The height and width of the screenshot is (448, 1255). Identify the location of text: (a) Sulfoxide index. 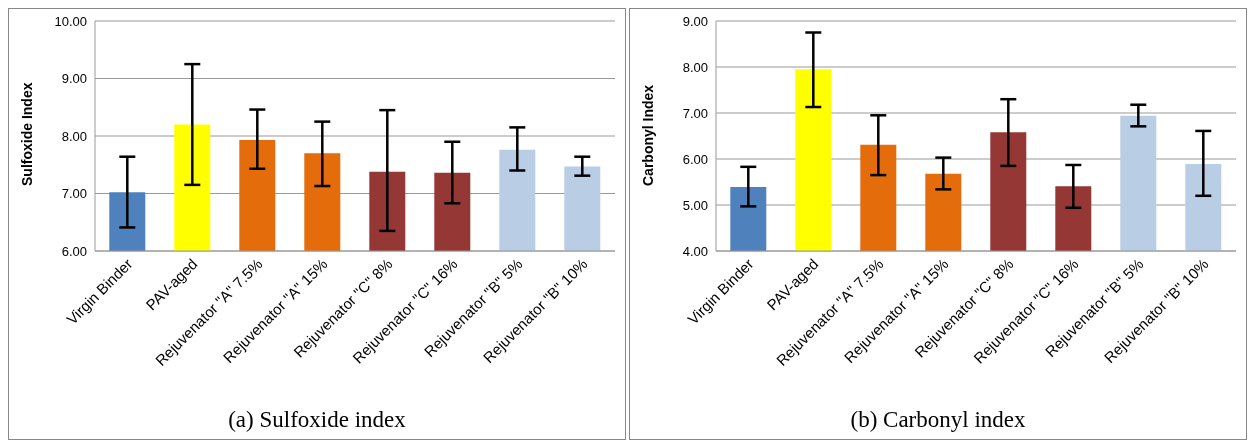
(317, 420).